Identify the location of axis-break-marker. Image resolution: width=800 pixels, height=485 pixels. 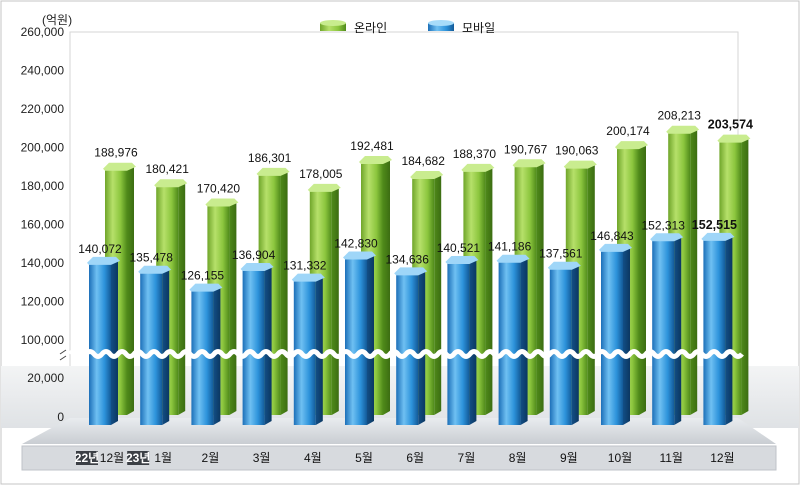
(63, 355).